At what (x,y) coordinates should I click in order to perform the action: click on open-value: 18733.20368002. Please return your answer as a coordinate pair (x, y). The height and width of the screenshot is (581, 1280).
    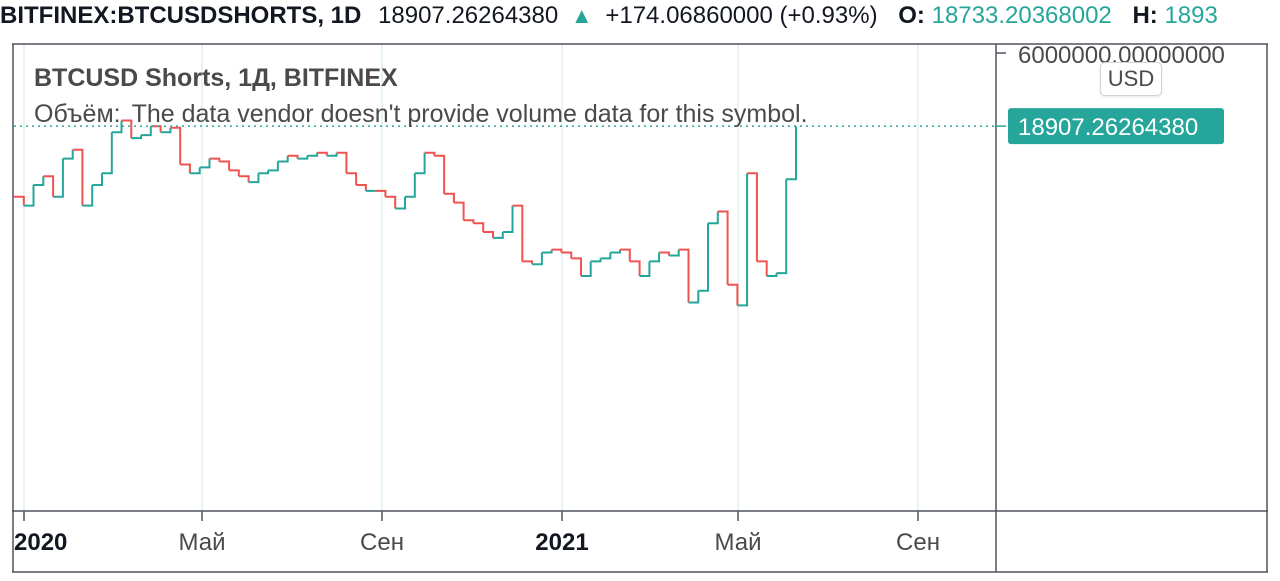
    Looking at the image, I should click on (1021, 15).